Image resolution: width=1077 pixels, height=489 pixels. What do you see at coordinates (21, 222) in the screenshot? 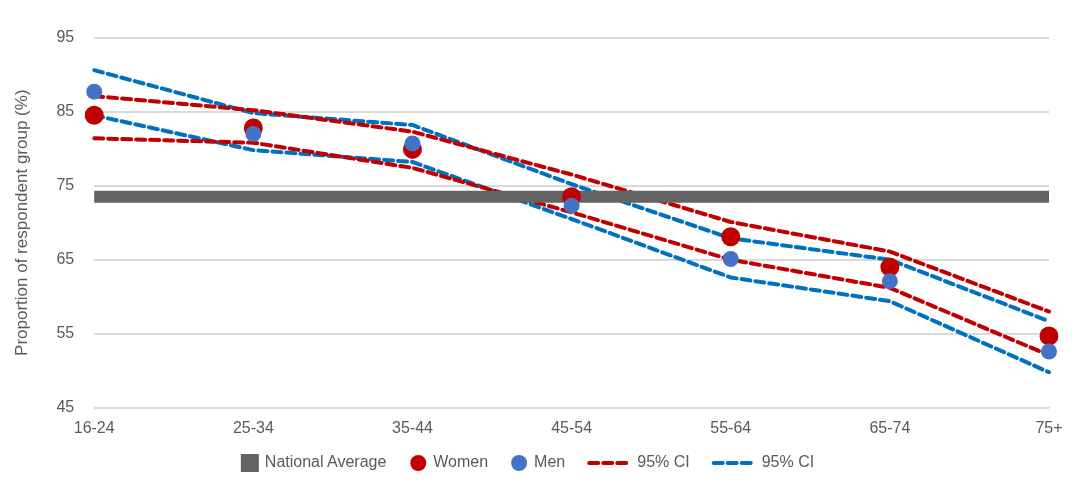
I see `y-axis-title: Proportion of respondent group (%)` at bounding box center [21, 222].